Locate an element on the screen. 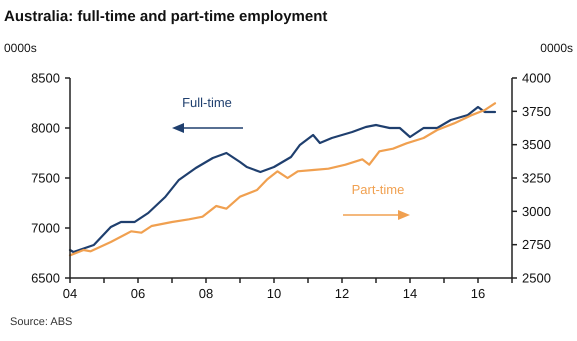  text: Full-time is located at coordinates (207, 102).